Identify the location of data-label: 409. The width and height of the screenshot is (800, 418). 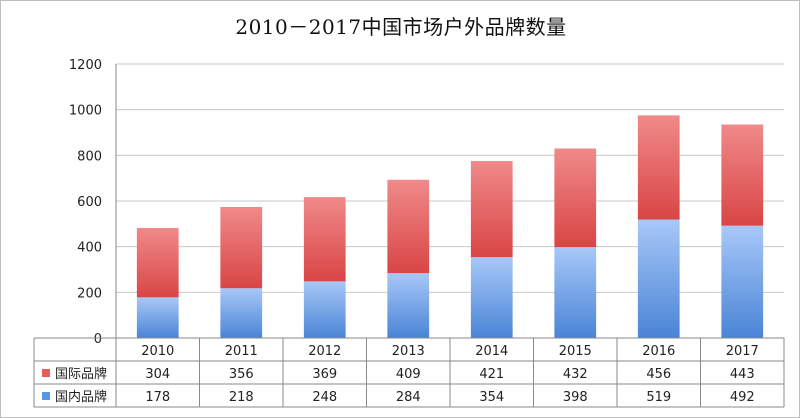
(408, 374).